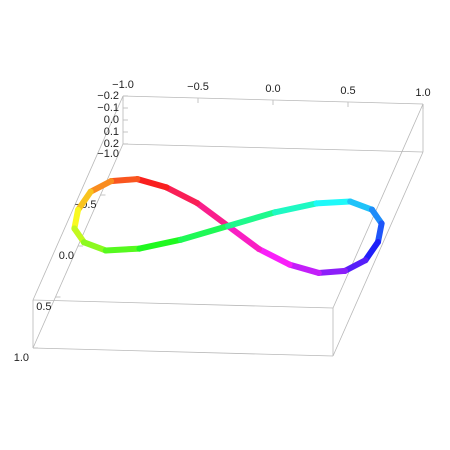 Image resolution: width=450 pixels, height=450 pixels. Describe the element at coordinates (111, 144) in the screenshot. I see `z-tick-label: 0.2` at that location.